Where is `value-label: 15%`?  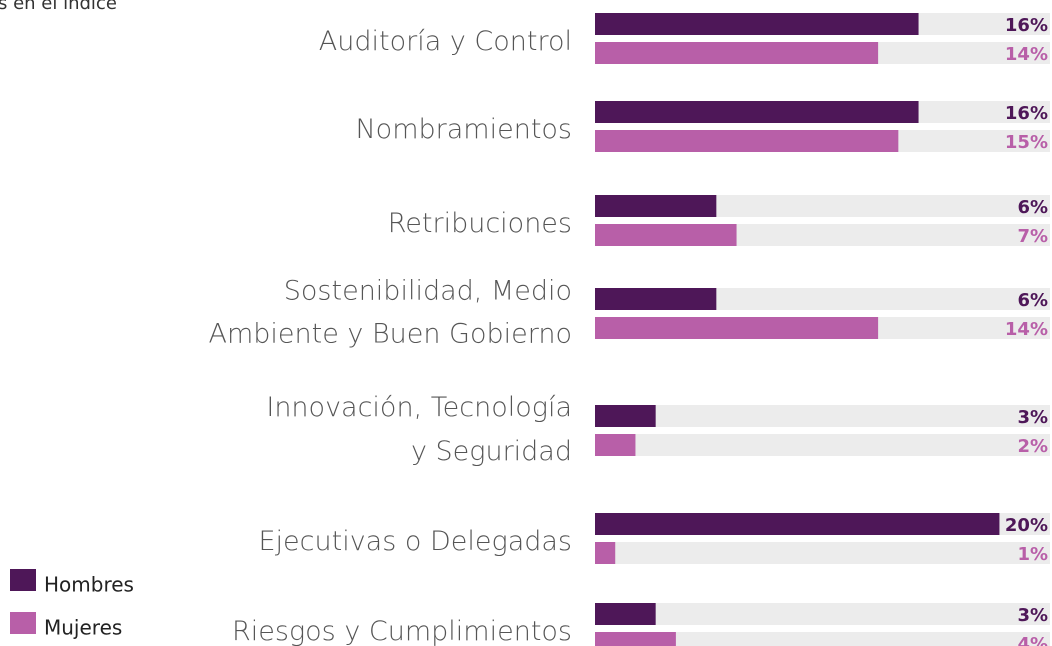
value-label: 15% is located at coordinates (1026, 142).